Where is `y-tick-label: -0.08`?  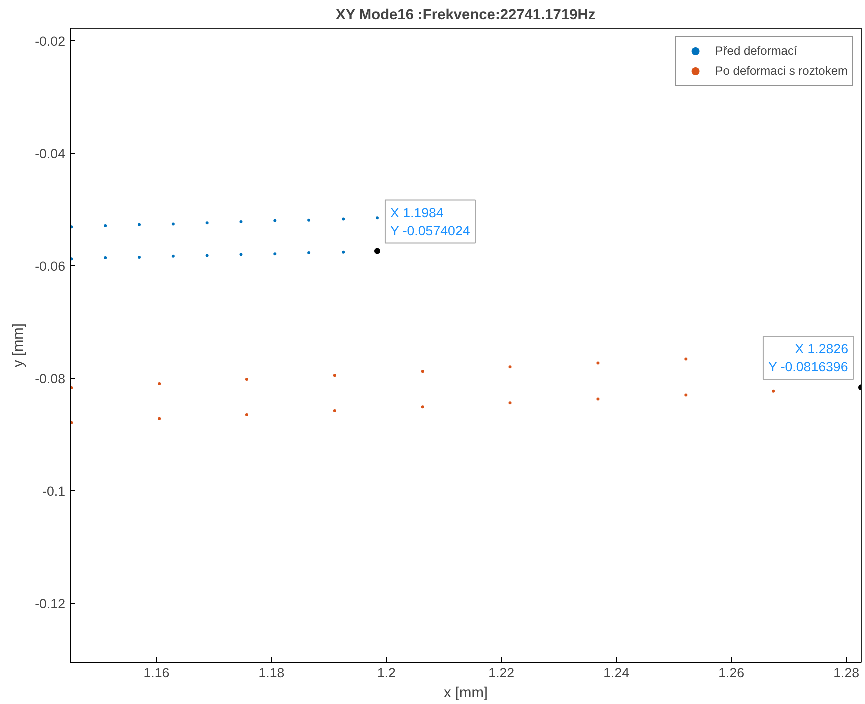 y-tick-label: -0.08 is located at coordinates (50, 378).